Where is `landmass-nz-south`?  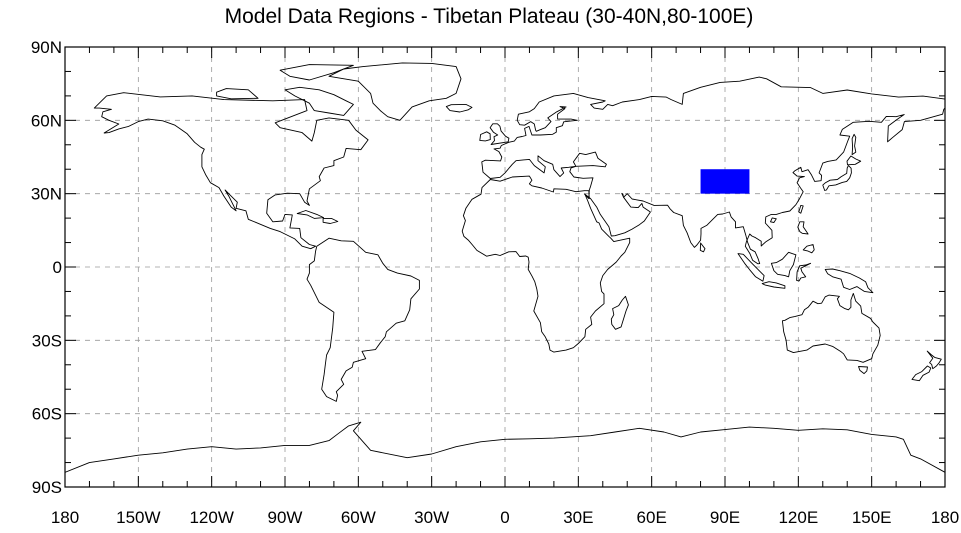 landmass-nz-south is located at coordinates (921, 373).